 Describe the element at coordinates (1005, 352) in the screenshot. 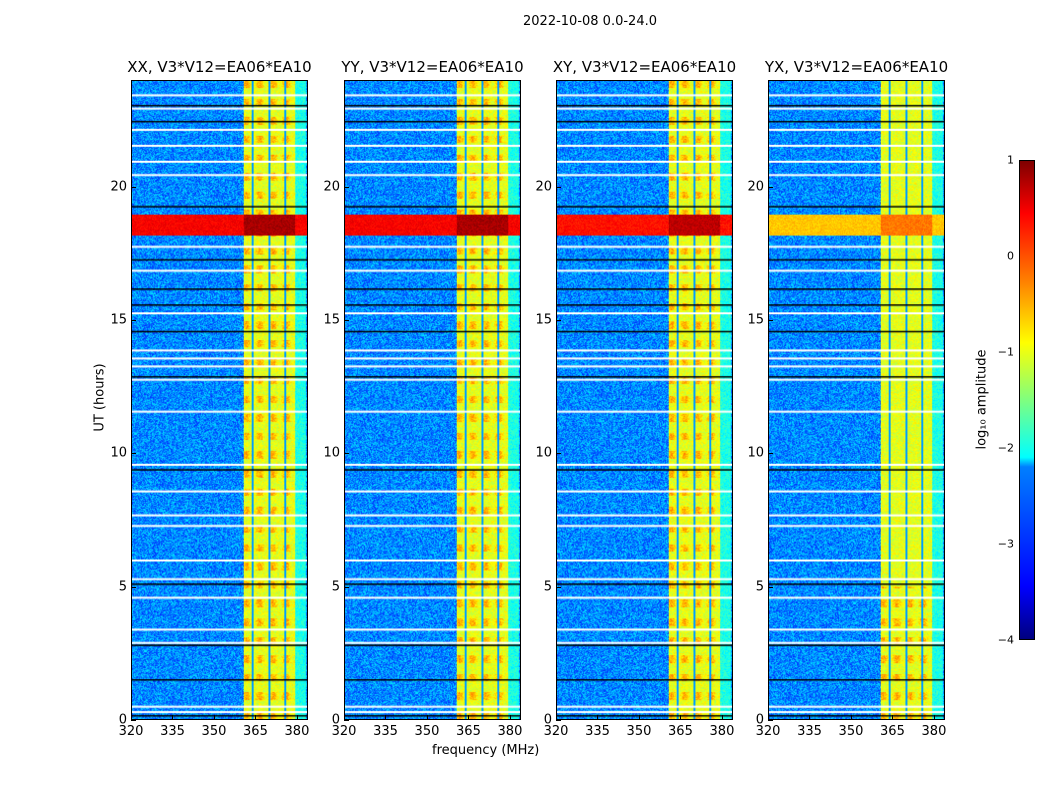

I see `colorbar-tick-label: −1` at that location.